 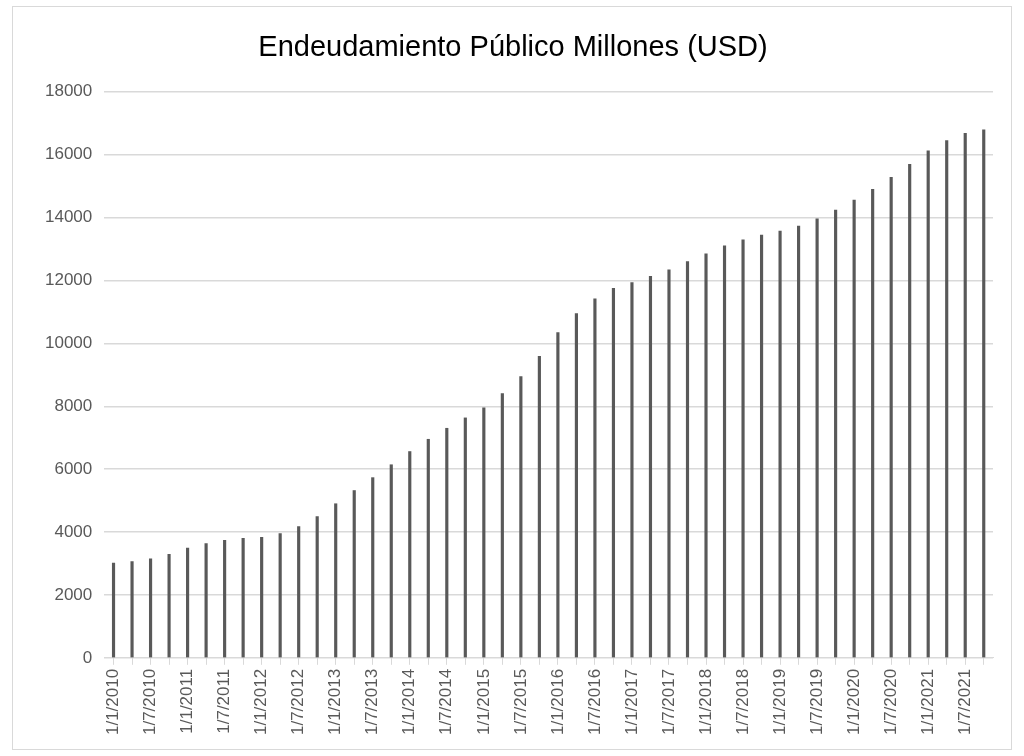 What do you see at coordinates (594, 702) in the screenshot?
I see `x-tick-label: 1/7/2016` at bounding box center [594, 702].